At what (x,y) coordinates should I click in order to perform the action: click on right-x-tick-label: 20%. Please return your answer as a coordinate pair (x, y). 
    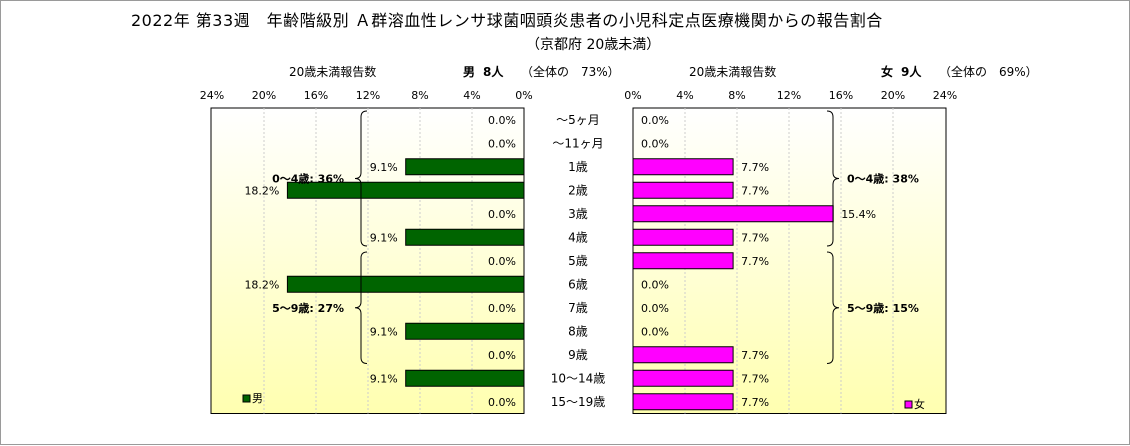
    Looking at the image, I should click on (893, 95).